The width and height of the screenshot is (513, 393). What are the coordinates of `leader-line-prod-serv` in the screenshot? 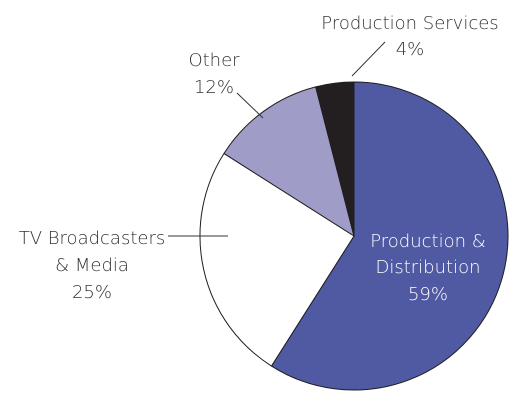 It's located at (368, 59).